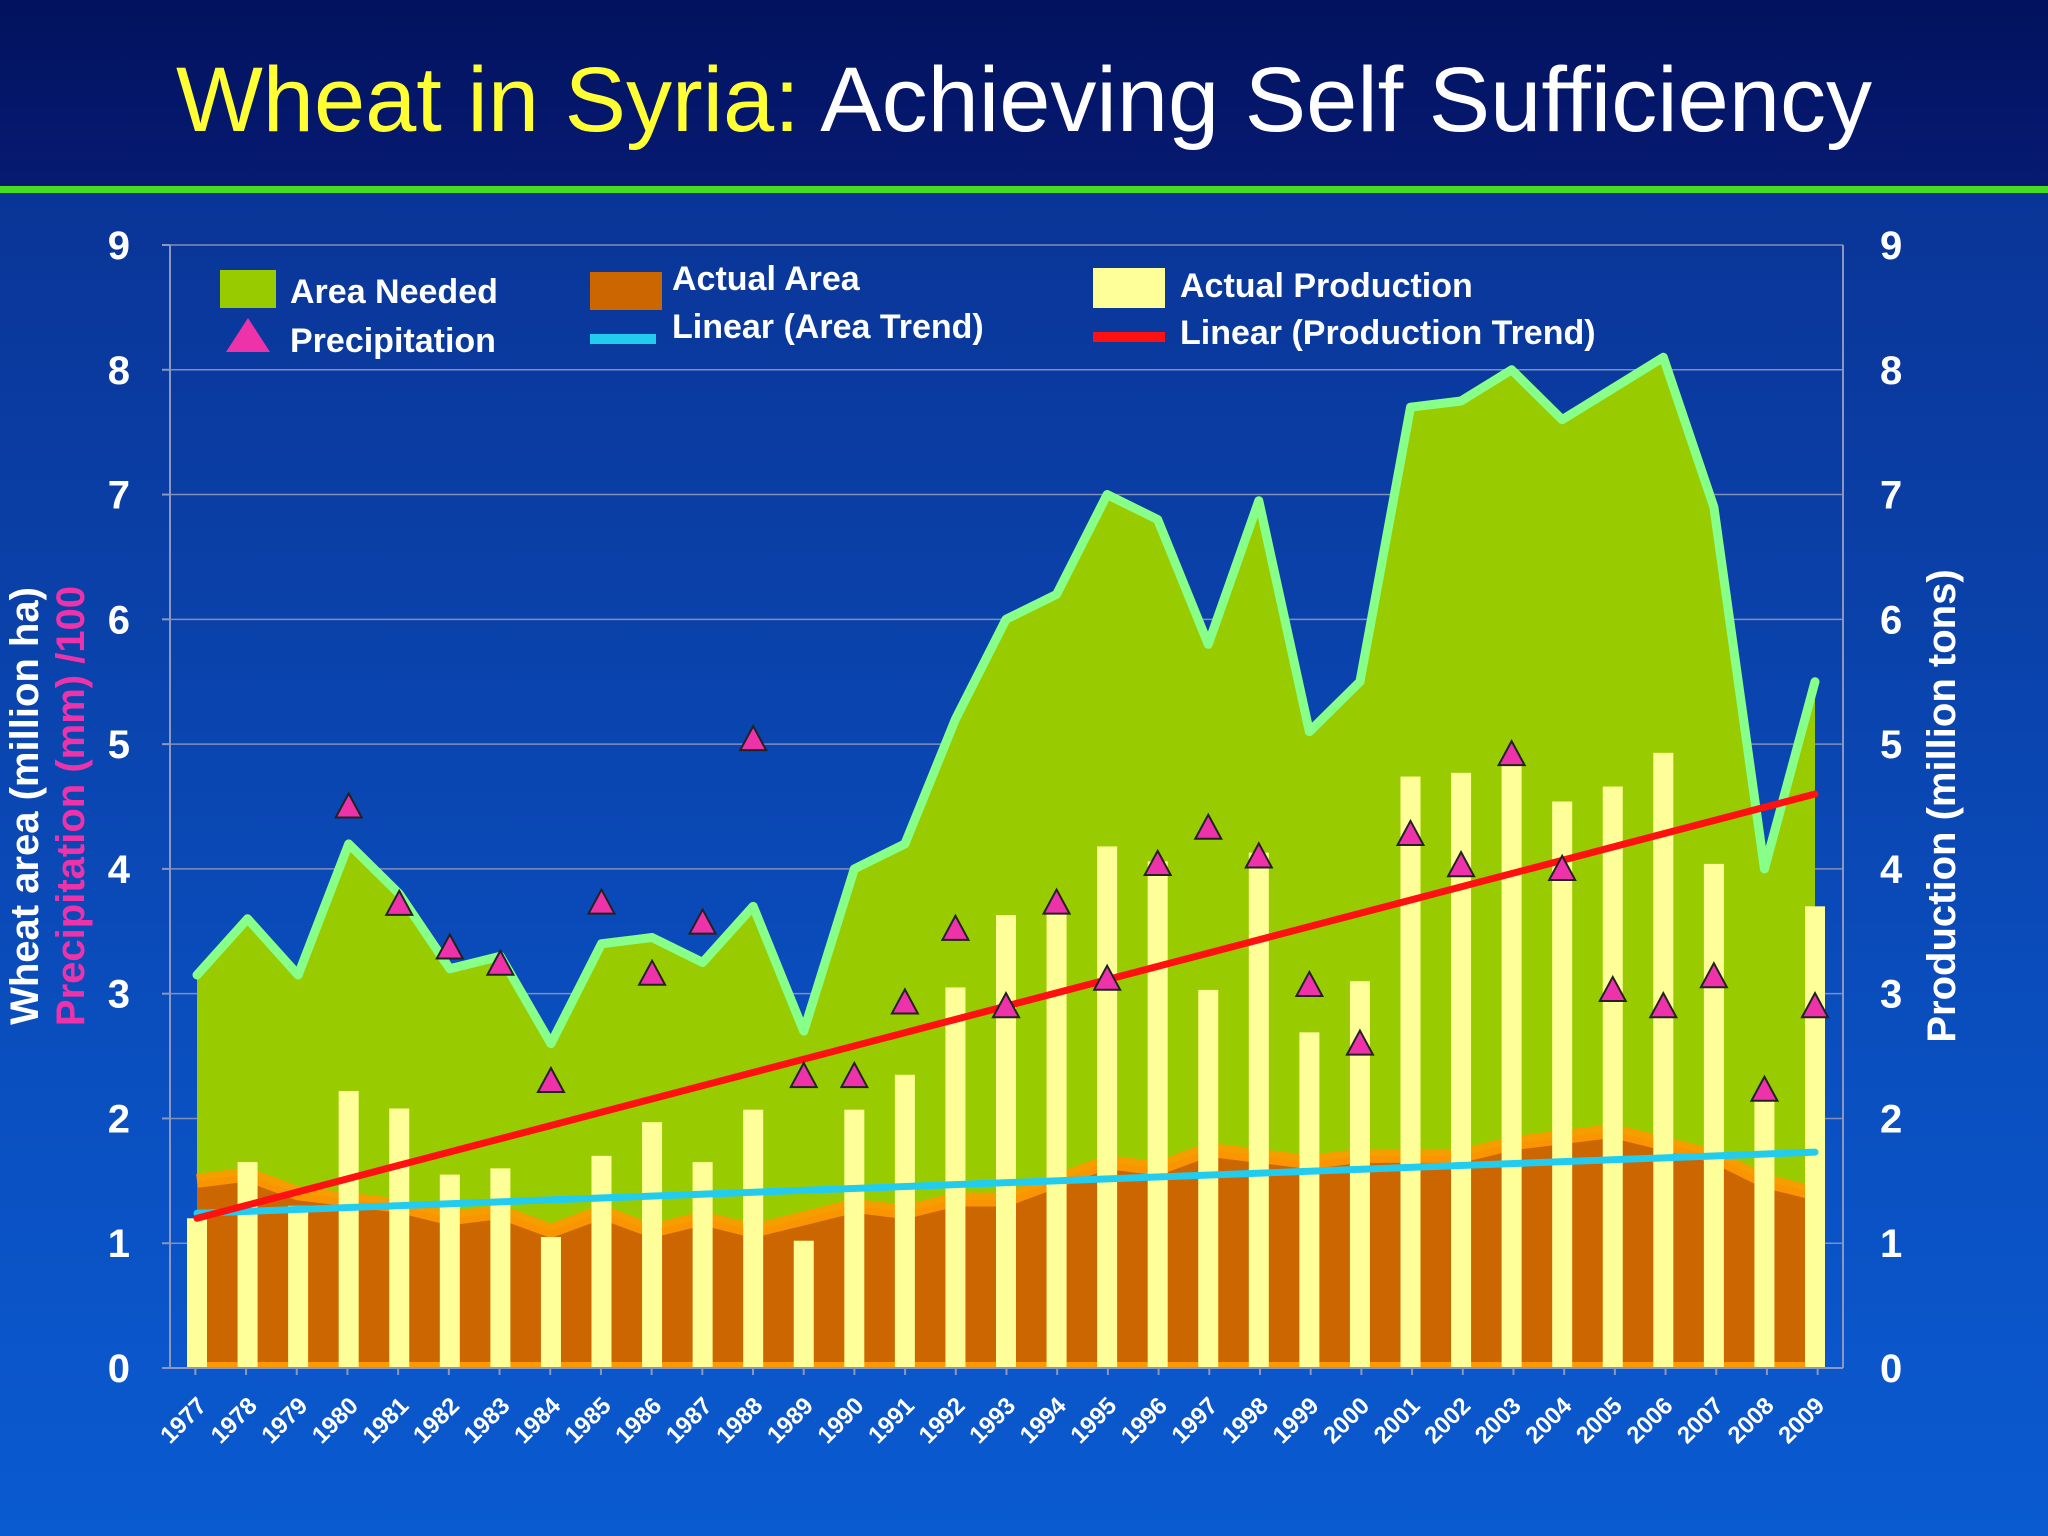 The width and height of the screenshot is (2048, 1536). What do you see at coordinates (487, 100) in the screenshot?
I see `slide-title-part1: Wheat in Syria:` at bounding box center [487, 100].